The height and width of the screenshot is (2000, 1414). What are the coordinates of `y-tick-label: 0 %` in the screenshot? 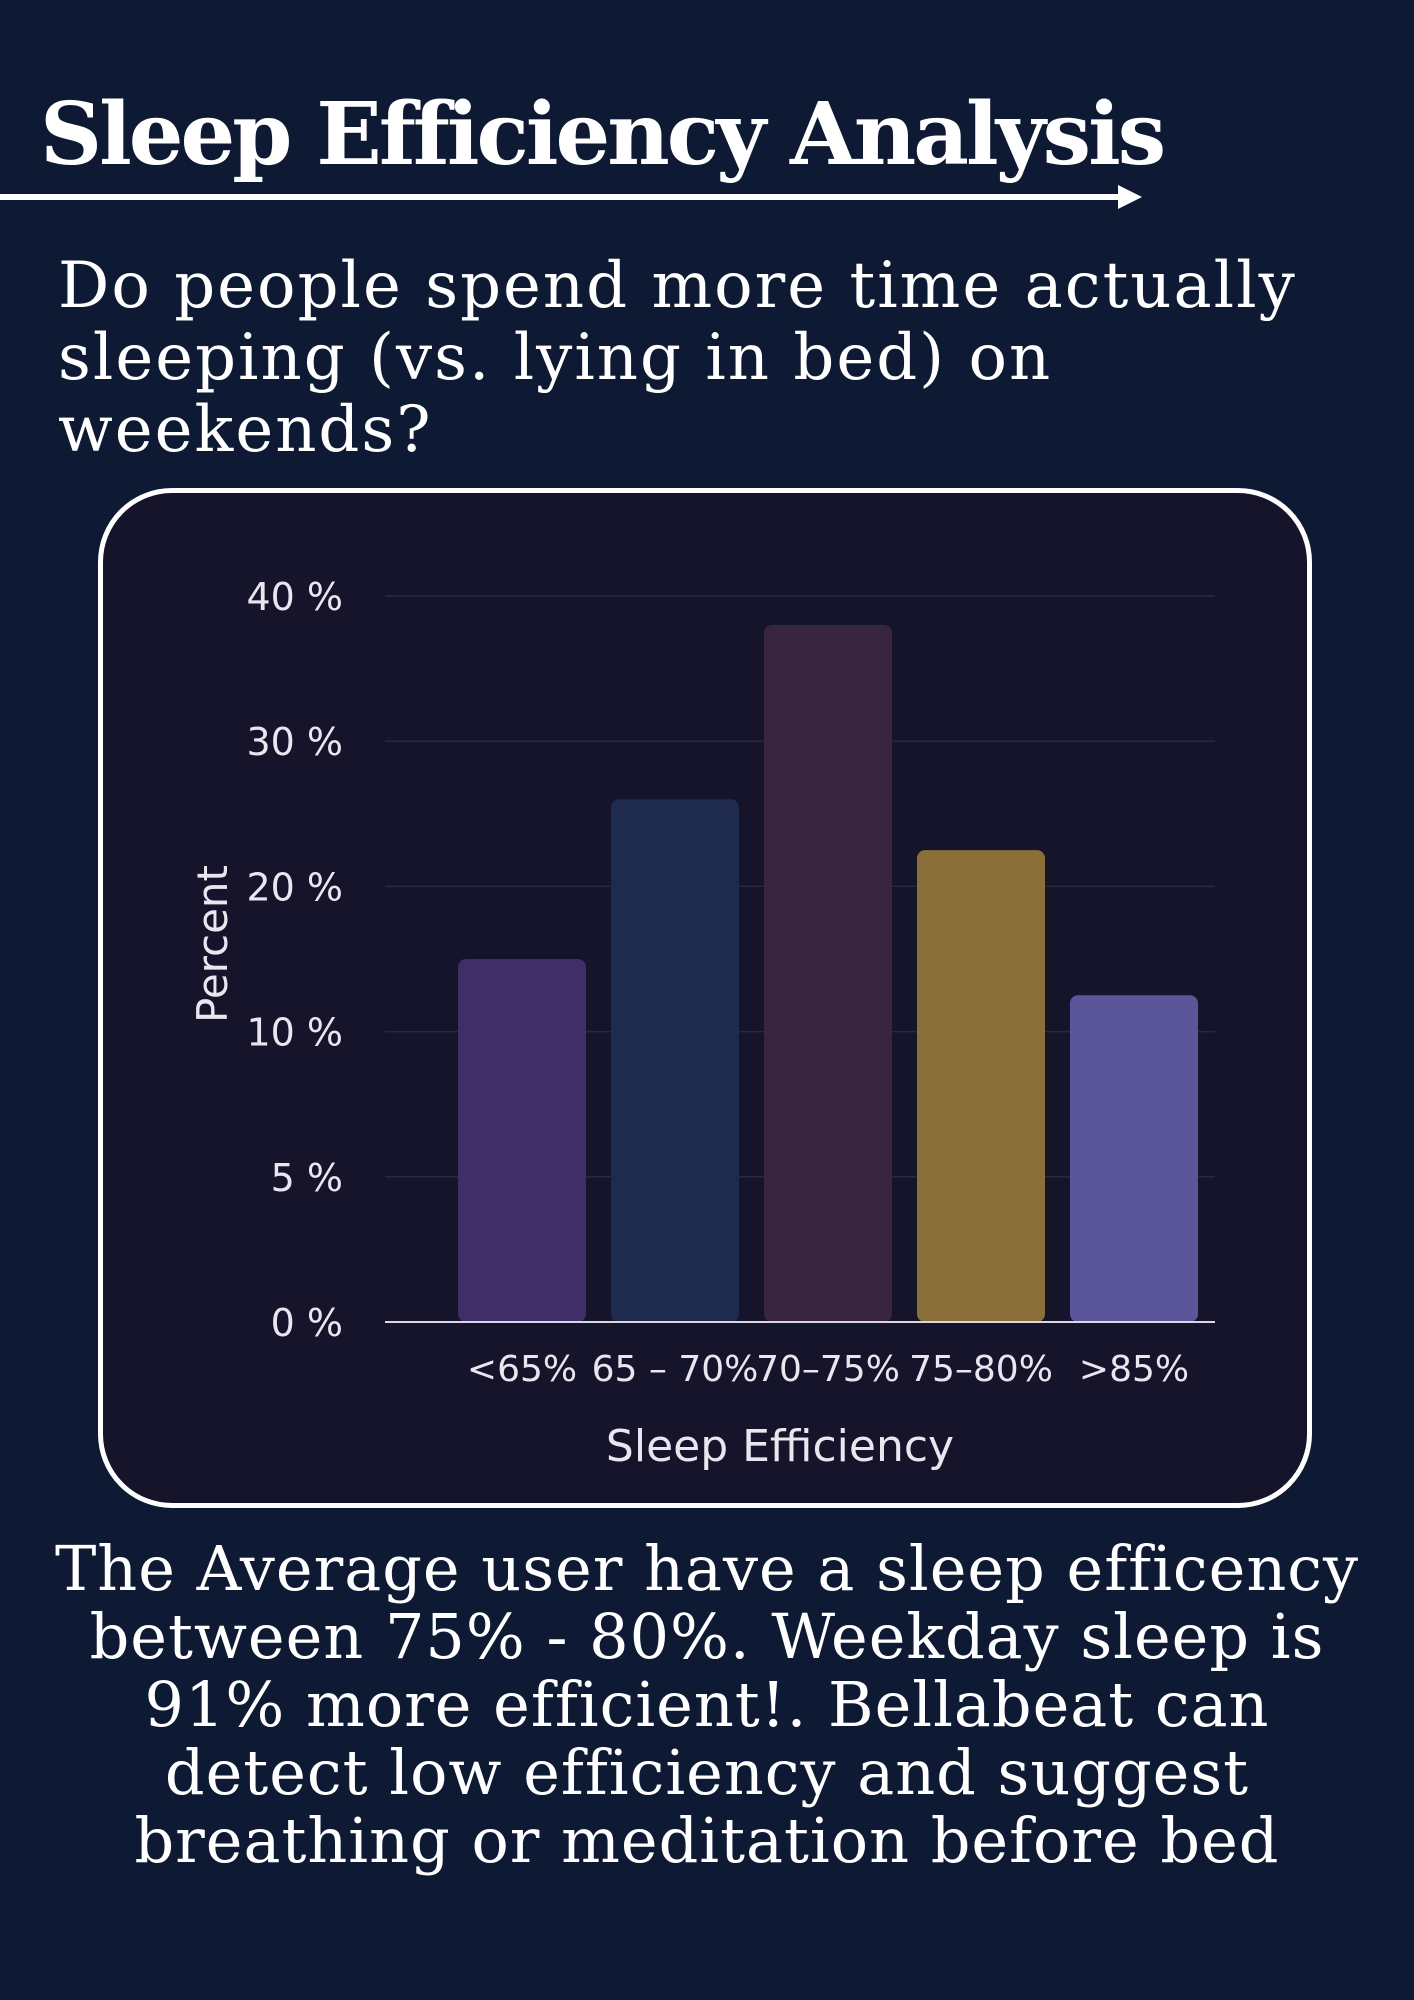 It's located at (307, 1323).